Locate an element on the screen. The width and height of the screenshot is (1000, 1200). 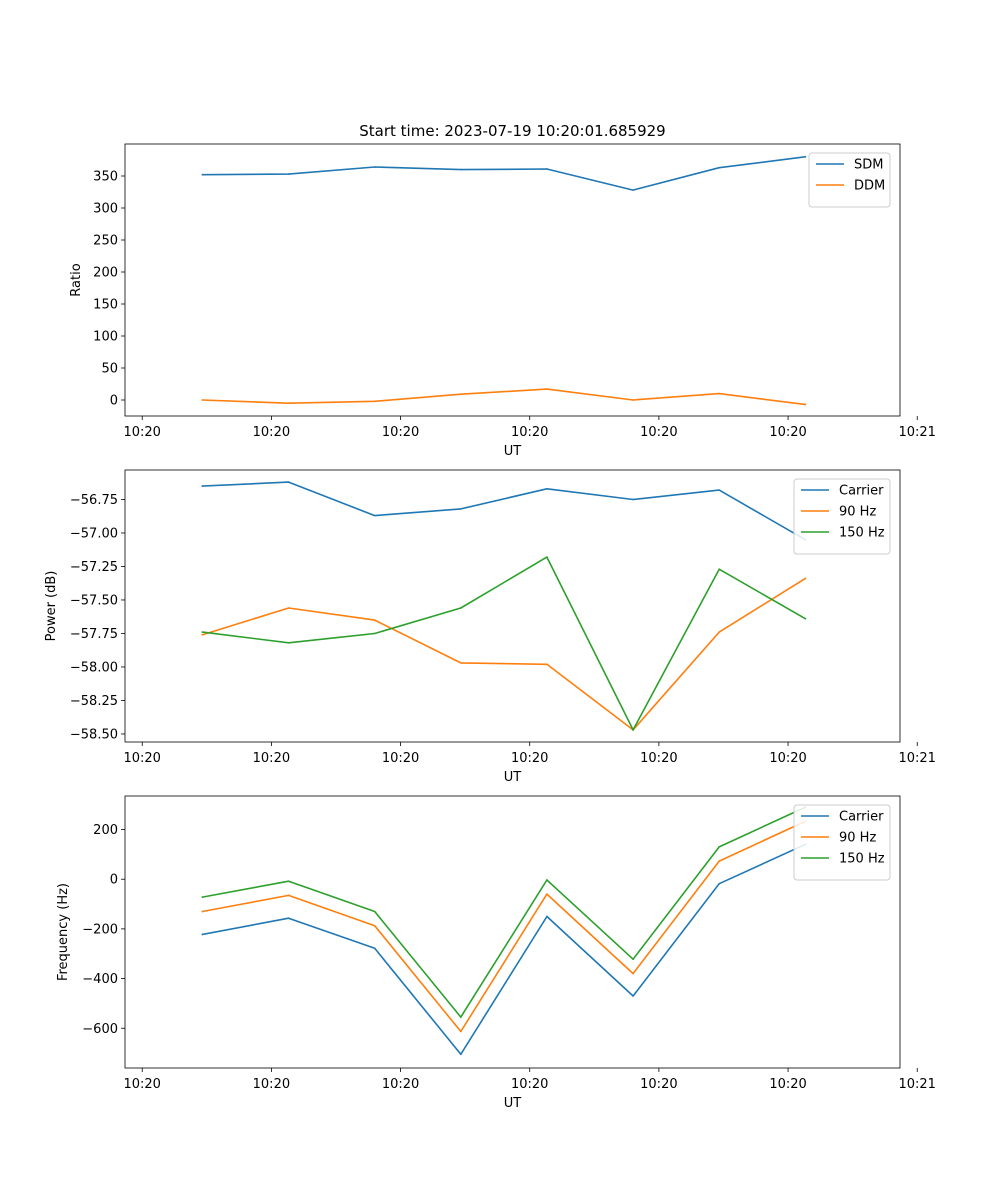
legend-entry: 150 Hz is located at coordinates (862, 859).